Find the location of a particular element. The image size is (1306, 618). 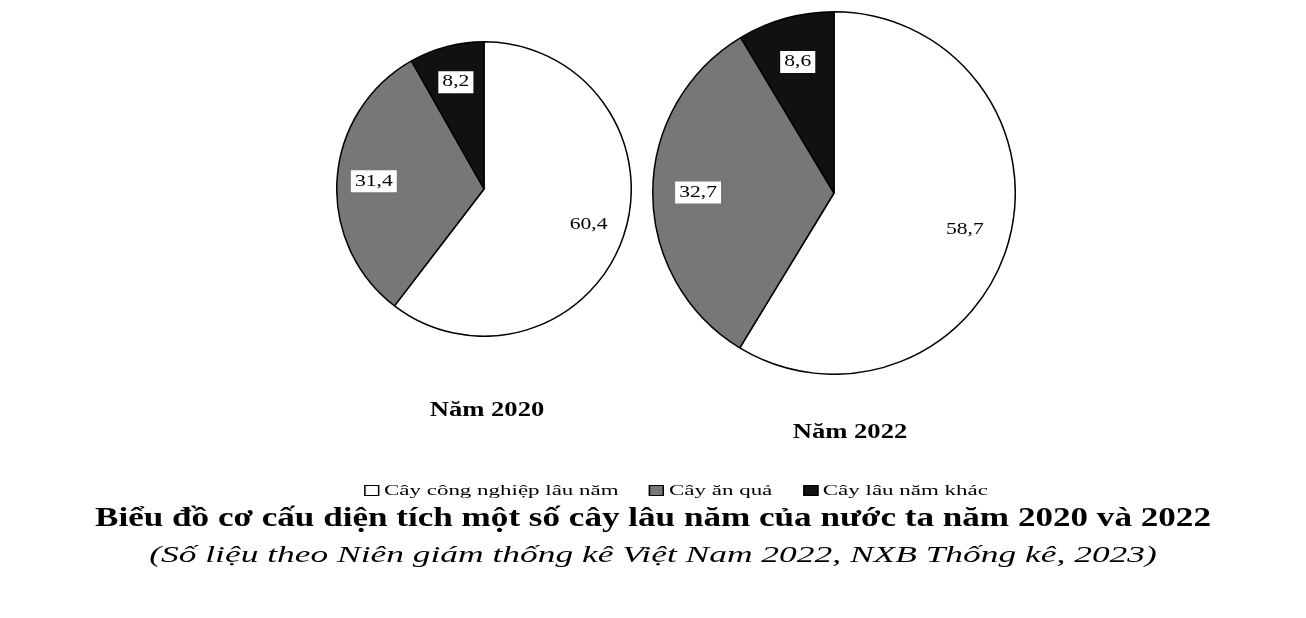

data-label: 31,4 is located at coordinates (374, 180).